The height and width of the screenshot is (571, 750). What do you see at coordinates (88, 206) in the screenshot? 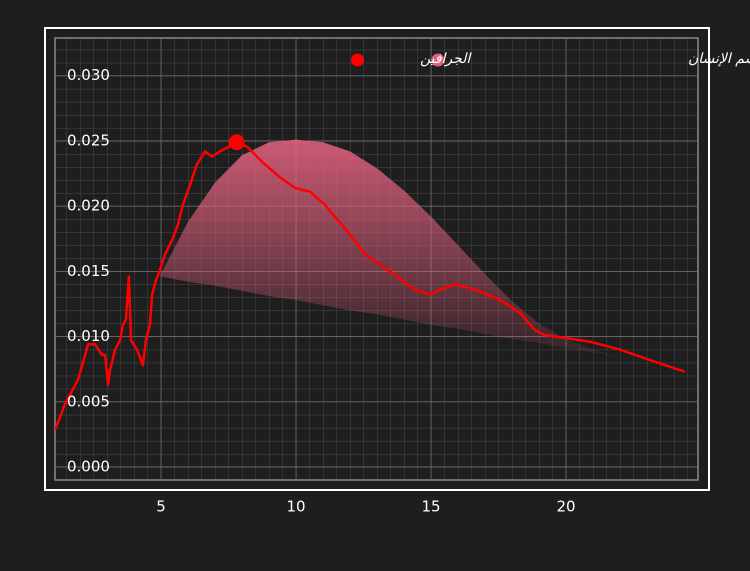
I see `y-tick-label: 0.020` at bounding box center [88, 206].